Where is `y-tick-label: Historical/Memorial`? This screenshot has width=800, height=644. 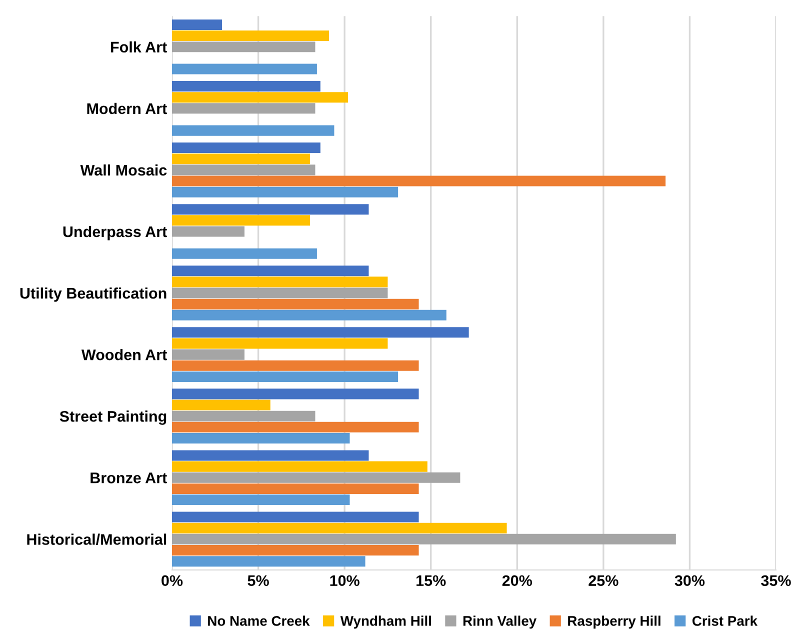 y-tick-label: Historical/Memorial is located at coordinates (96, 540).